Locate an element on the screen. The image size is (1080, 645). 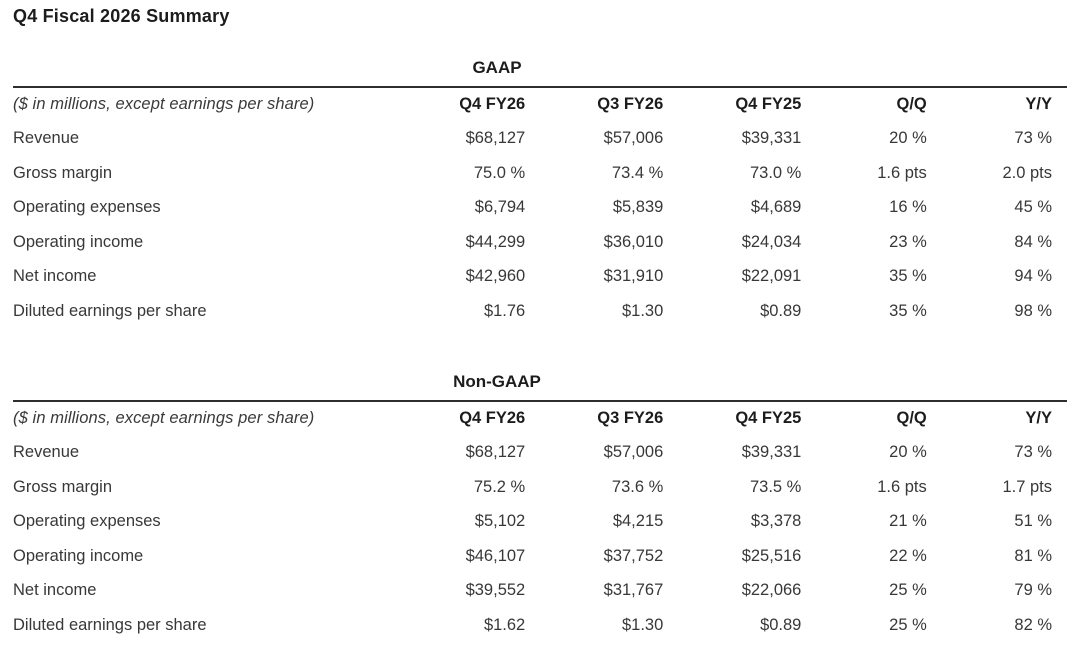
column-header-yy: Y/Y is located at coordinates (1038, 104).